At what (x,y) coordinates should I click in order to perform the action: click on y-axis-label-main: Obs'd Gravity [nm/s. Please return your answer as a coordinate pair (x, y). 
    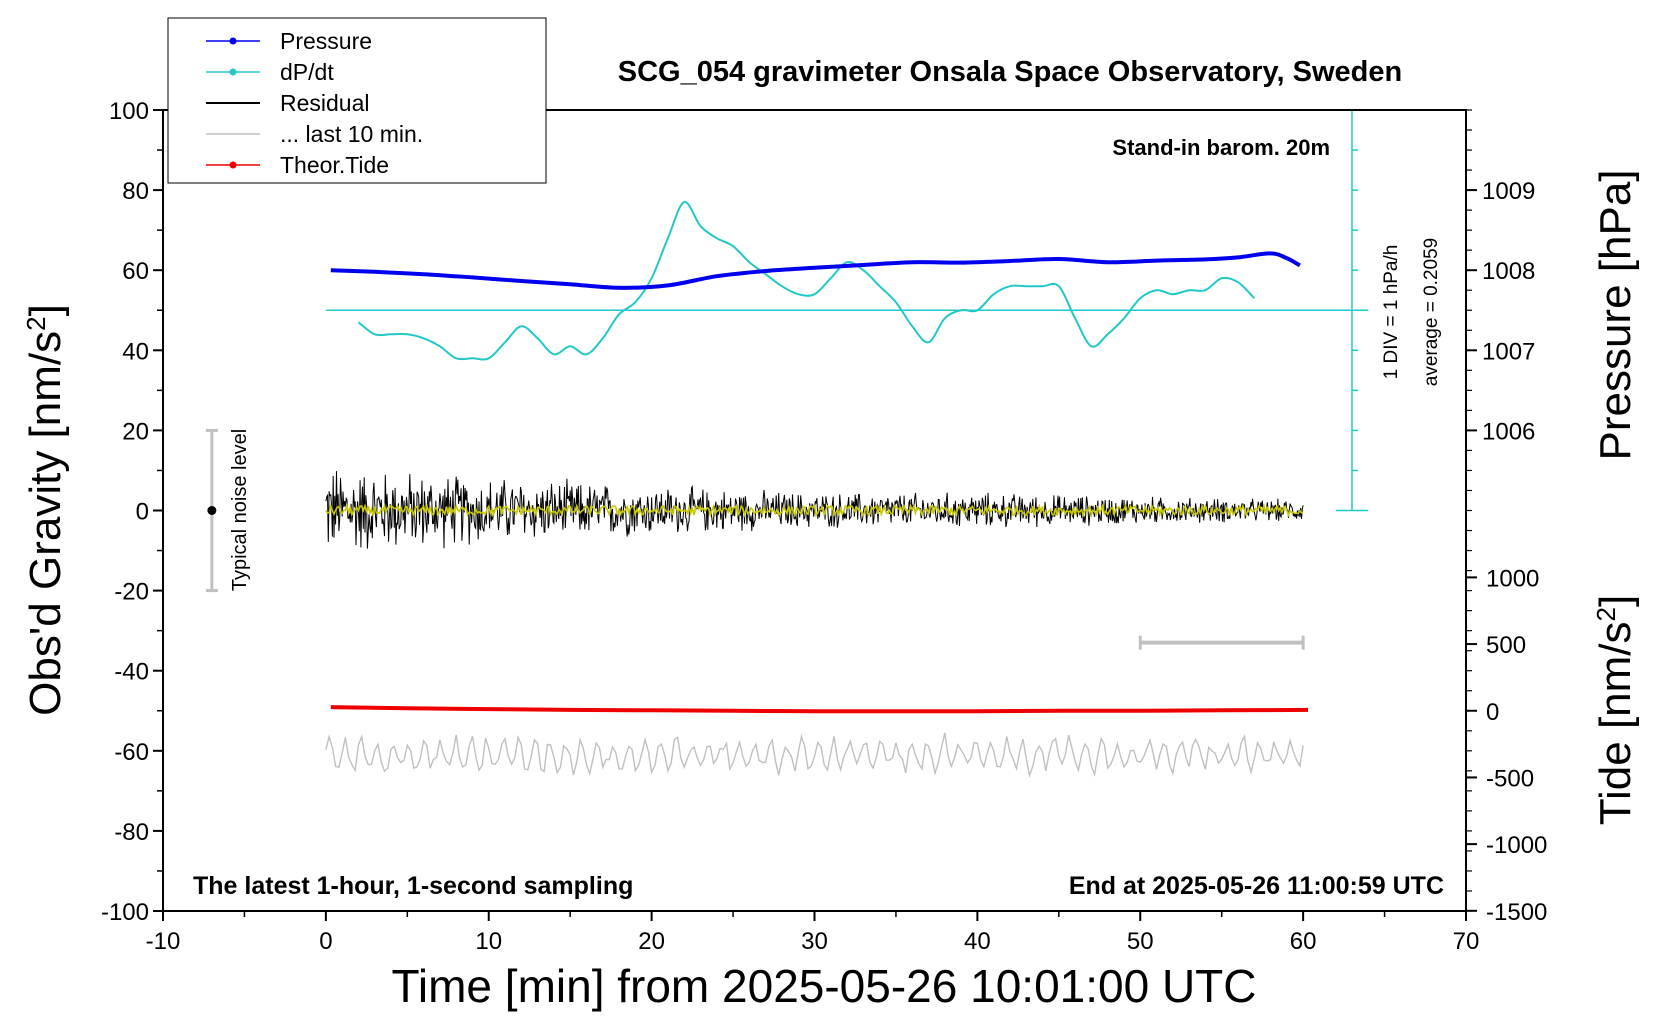
    Looking at the image, I should click on (45, 523).